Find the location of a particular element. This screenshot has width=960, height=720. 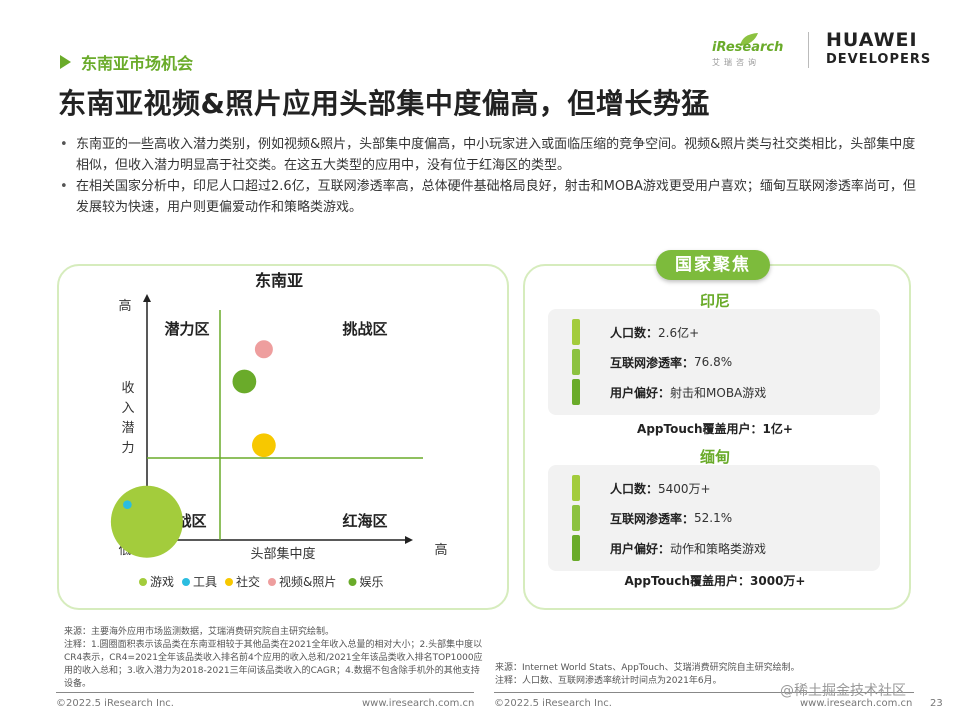

country-stats-box-indonesia: 人口数： 2.6亿+ 互联网渗透率： 76.8% 用户偏好： 射击和MOBA游戏 is located at coordinates (714, 362).